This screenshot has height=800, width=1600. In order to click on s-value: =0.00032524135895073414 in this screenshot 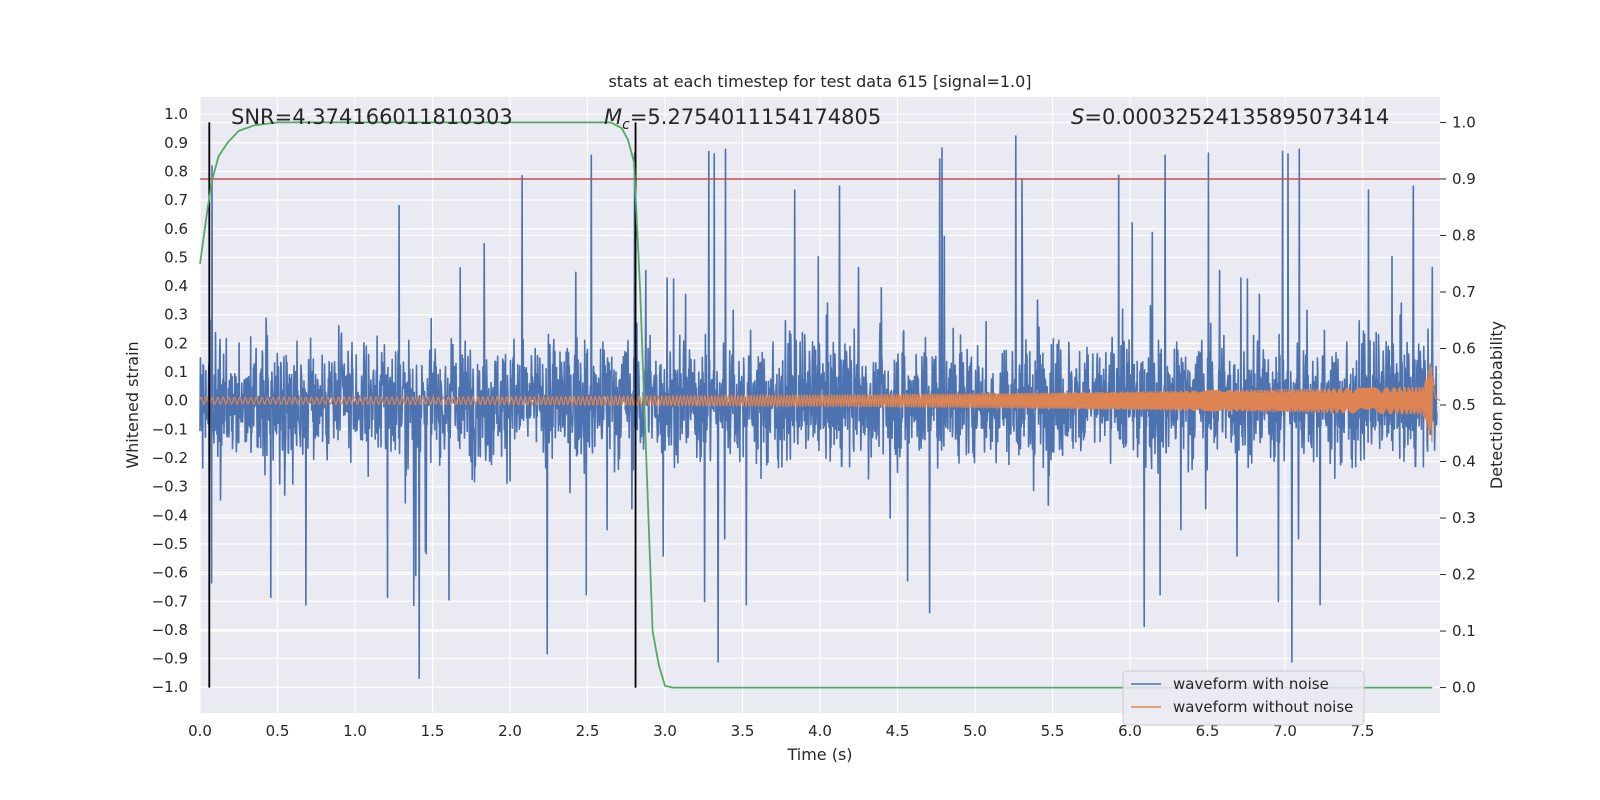, I will do `click(1236, 117)`.